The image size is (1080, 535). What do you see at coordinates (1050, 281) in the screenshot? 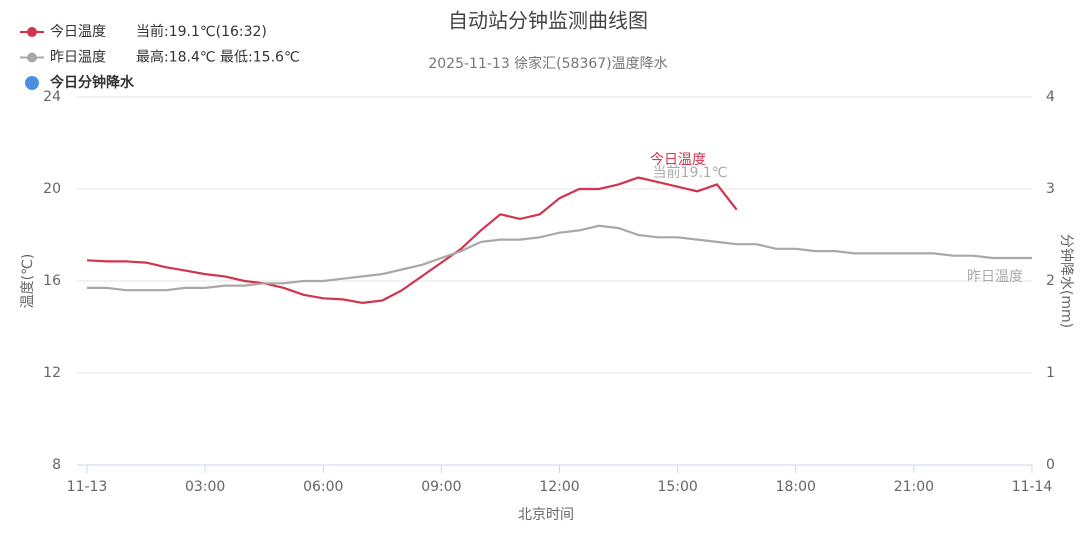
I see `y2-tick-label: 2` at bounding box center [1050, 281].